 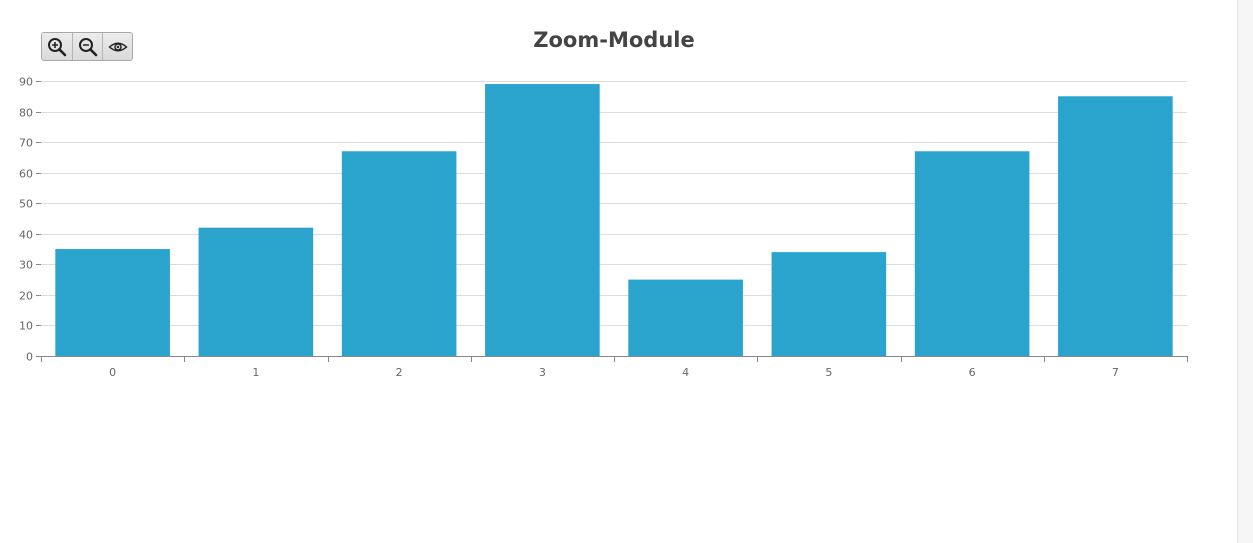 I want to click on y-tick-label: 60, so click(x=26, y=174).